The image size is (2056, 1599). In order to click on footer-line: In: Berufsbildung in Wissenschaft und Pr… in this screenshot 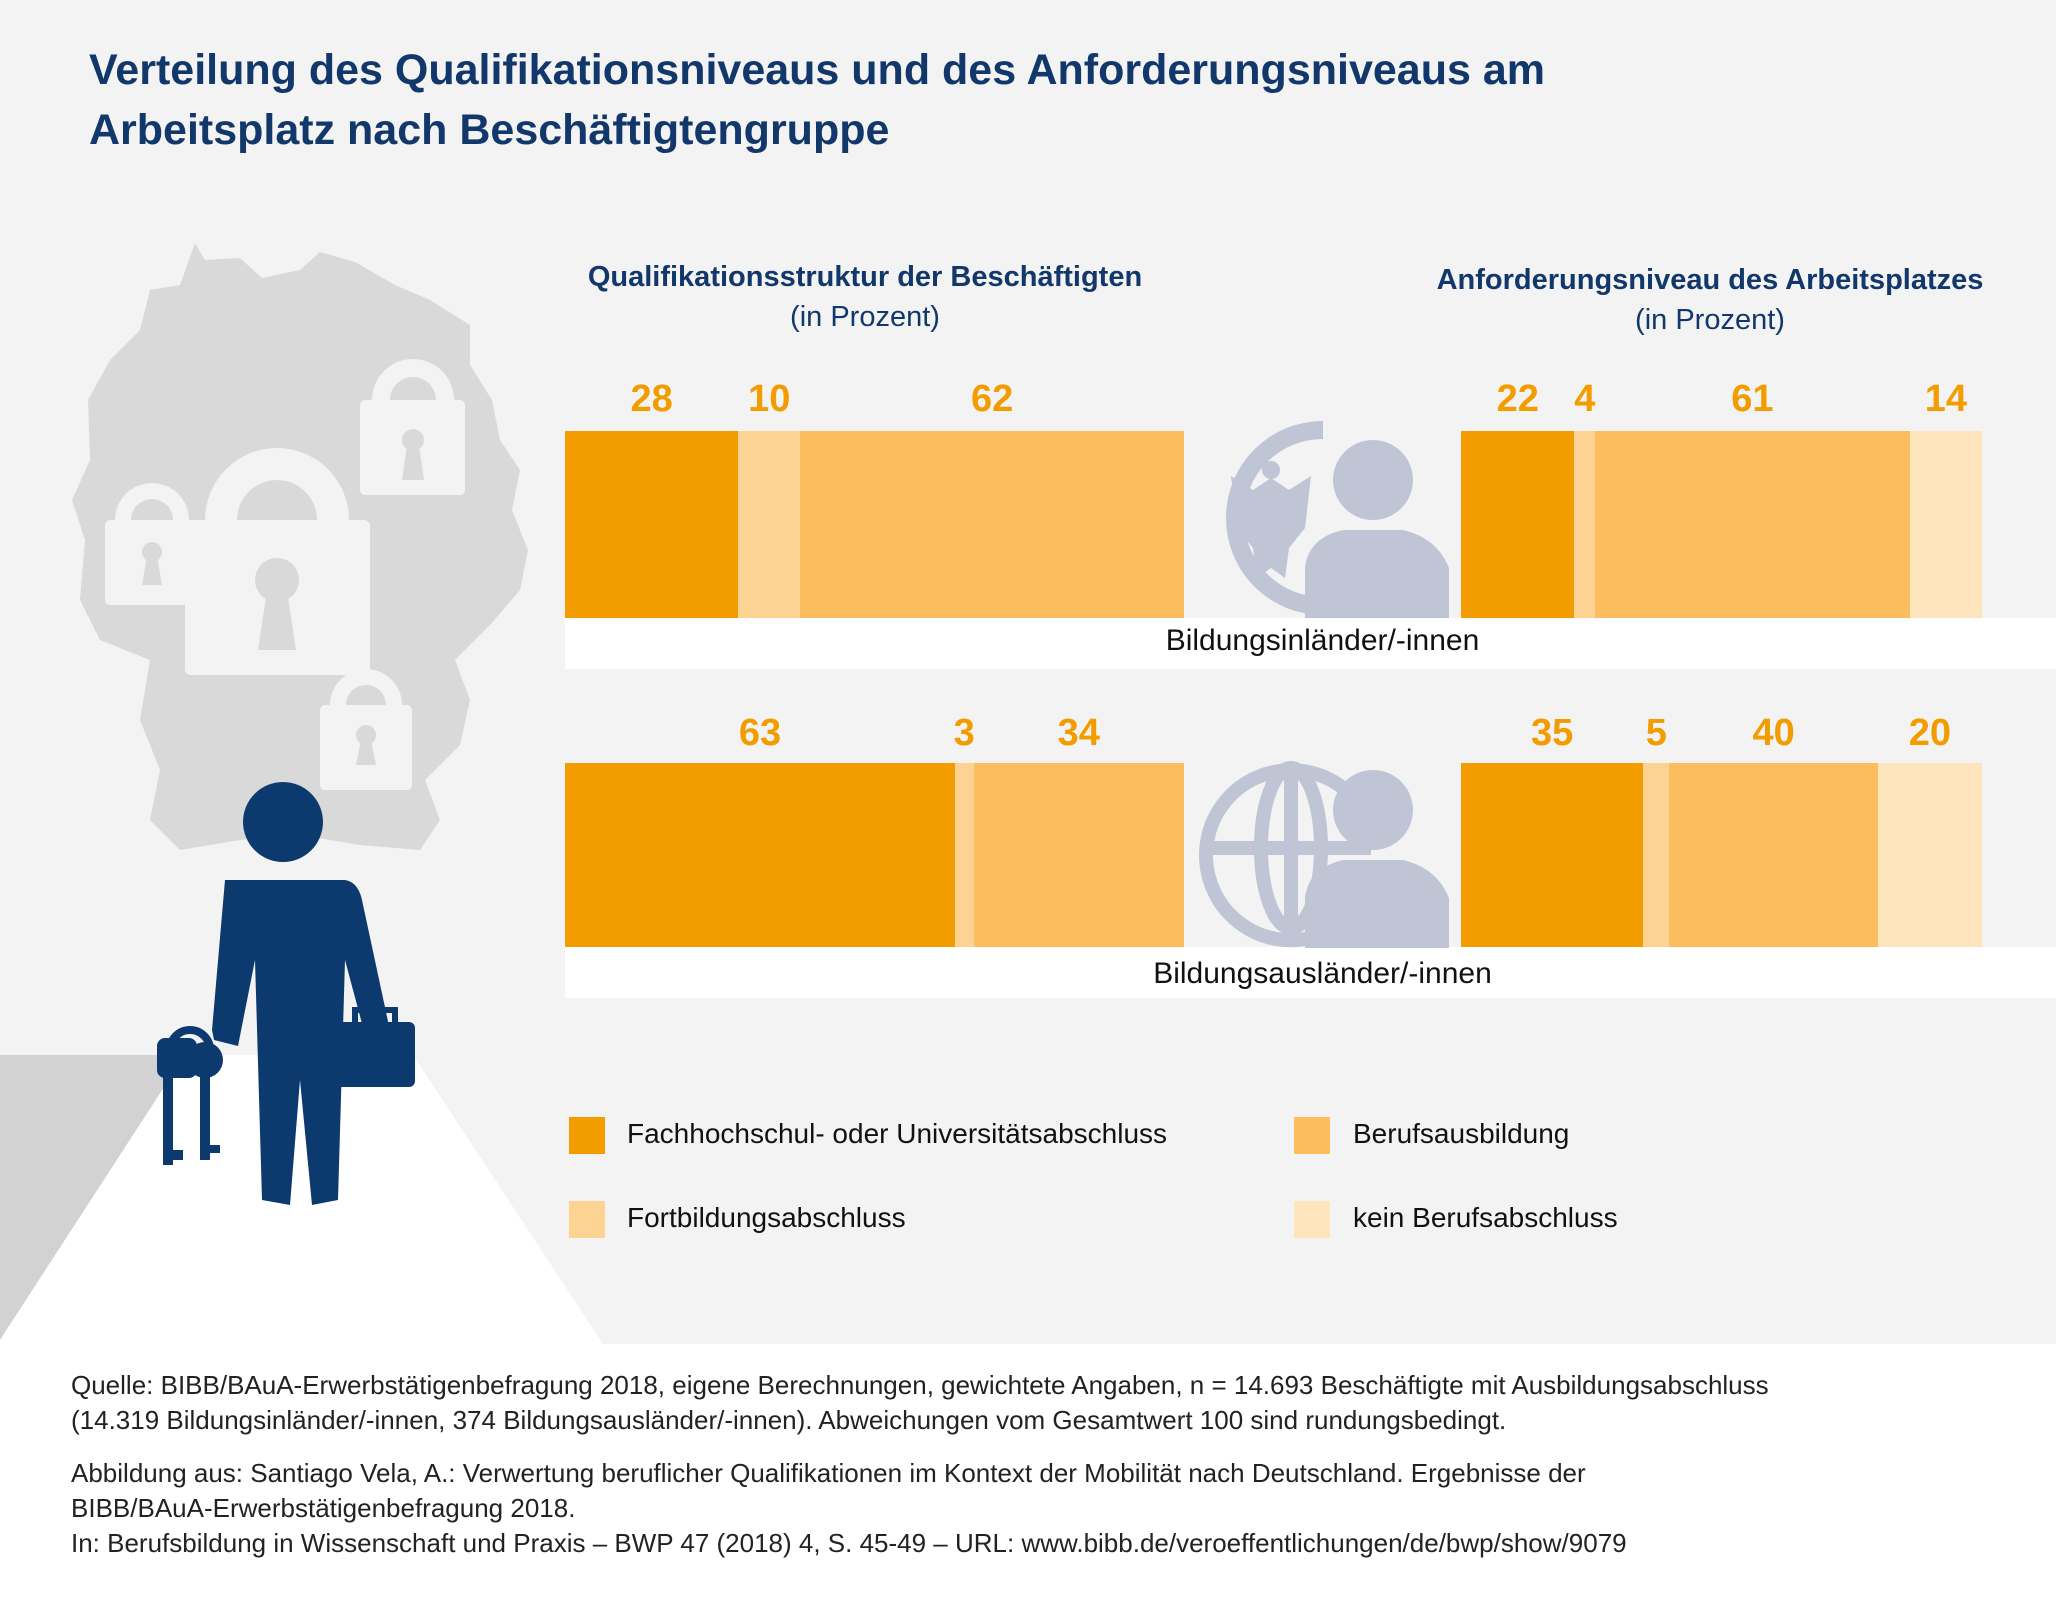, I will do `click(849, 1543)`.